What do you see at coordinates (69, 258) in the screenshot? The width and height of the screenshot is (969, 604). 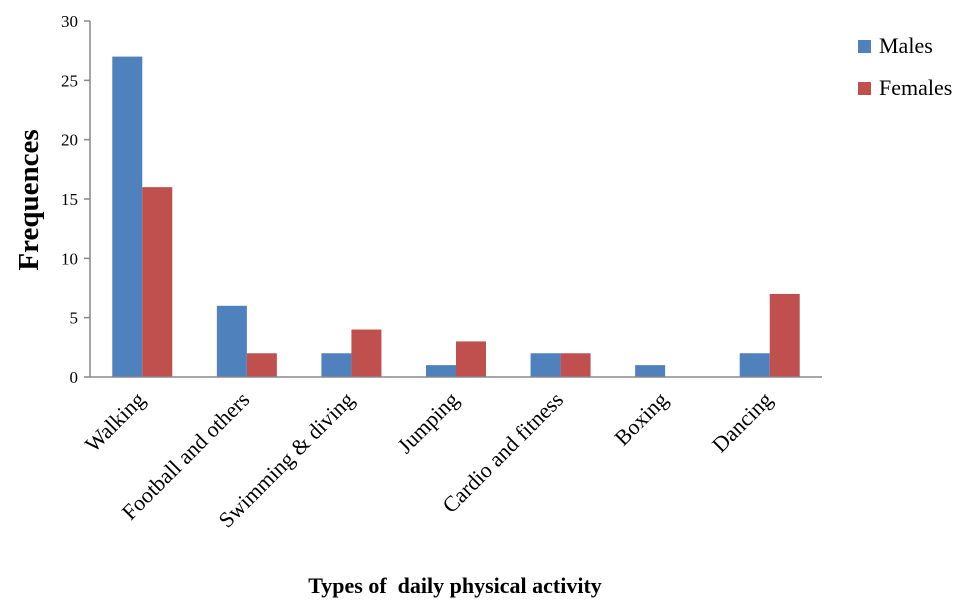 I see `y-tick-label: 10` at bounding box center [69, 258].